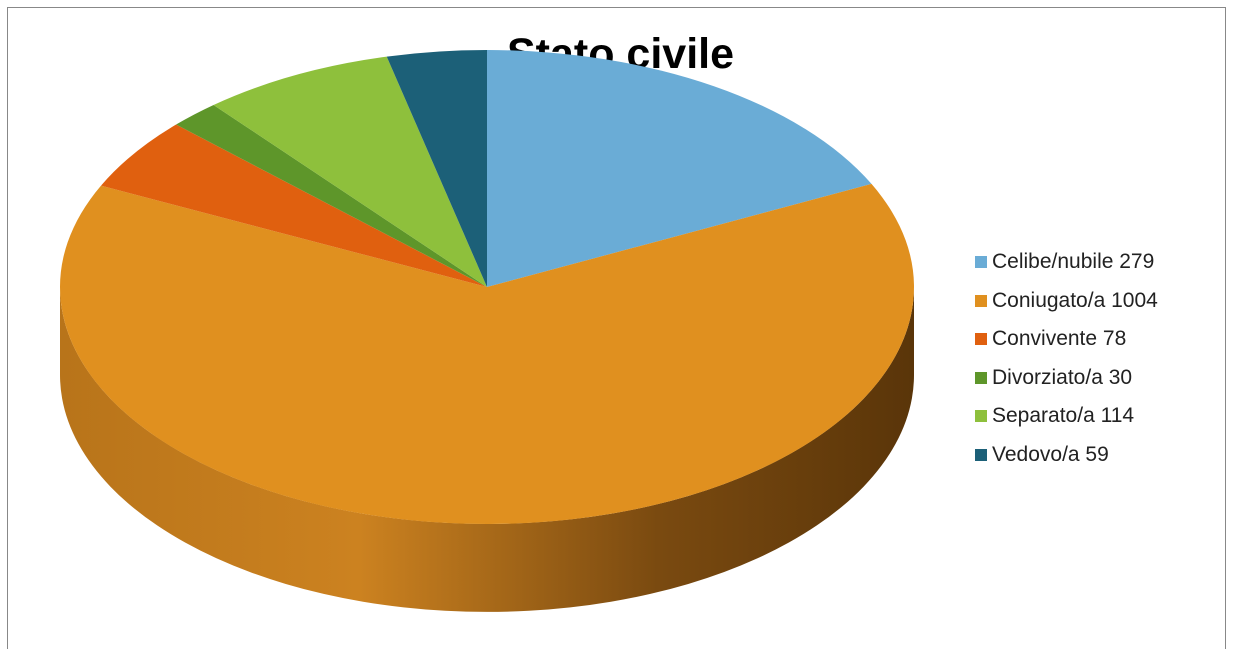 This screenshot has height=652, width=1235. I want to click on pie-slice-divorziato-a, so click(332, 195).